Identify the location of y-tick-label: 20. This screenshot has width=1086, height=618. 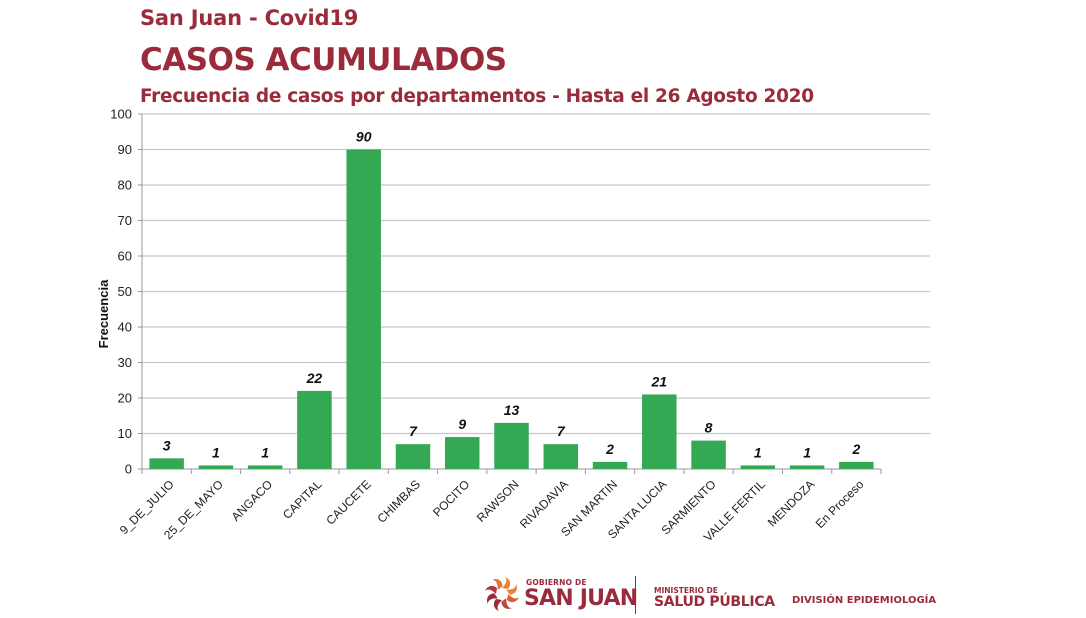
(125, 398).